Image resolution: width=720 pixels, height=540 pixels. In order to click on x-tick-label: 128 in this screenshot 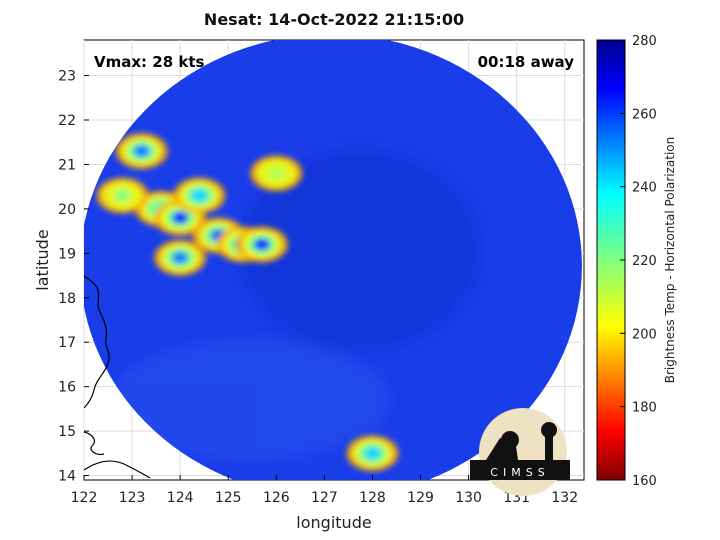, I will do `click(372, 498)`.